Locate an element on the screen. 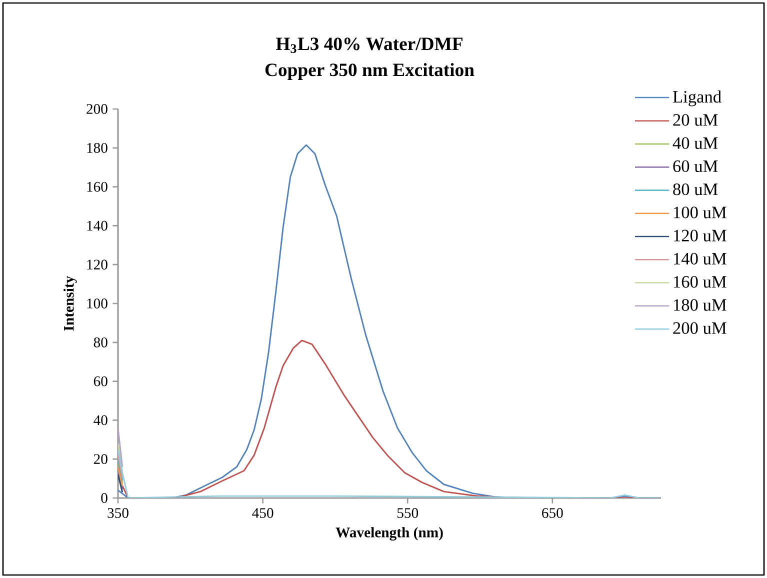  legend-label: 200 uM is located at coordinates (699, 328).